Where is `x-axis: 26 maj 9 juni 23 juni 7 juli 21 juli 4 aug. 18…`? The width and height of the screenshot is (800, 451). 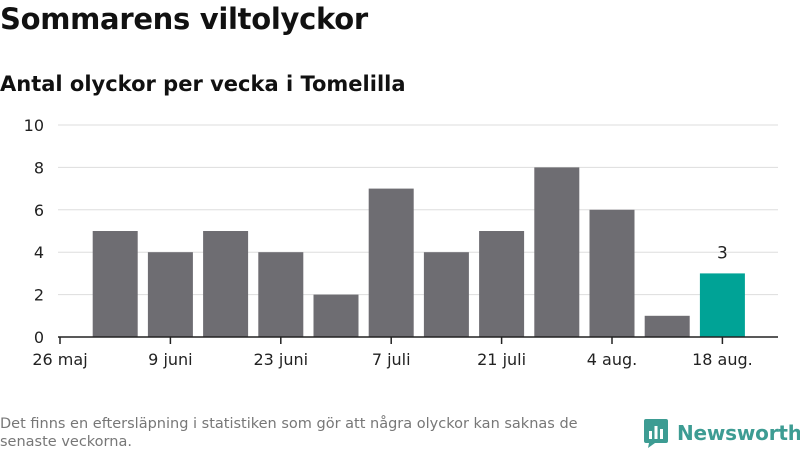
x-axis: 26 maj 9 juni 23 juni 7 juli 21 juli 4 aug. 18… is located at coordinates (405, 352).